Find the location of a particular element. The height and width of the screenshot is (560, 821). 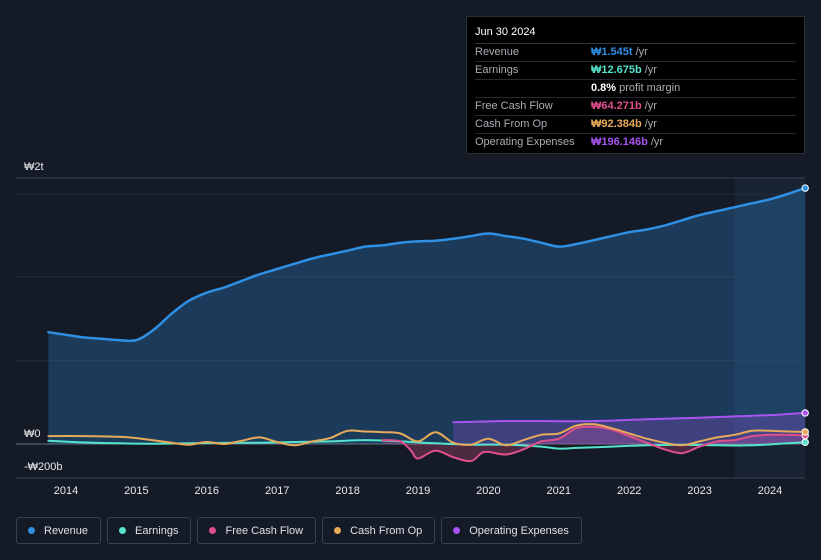

tooltip-row: Revenue ₩1.545t/yr is located at coordinates (635, 53).